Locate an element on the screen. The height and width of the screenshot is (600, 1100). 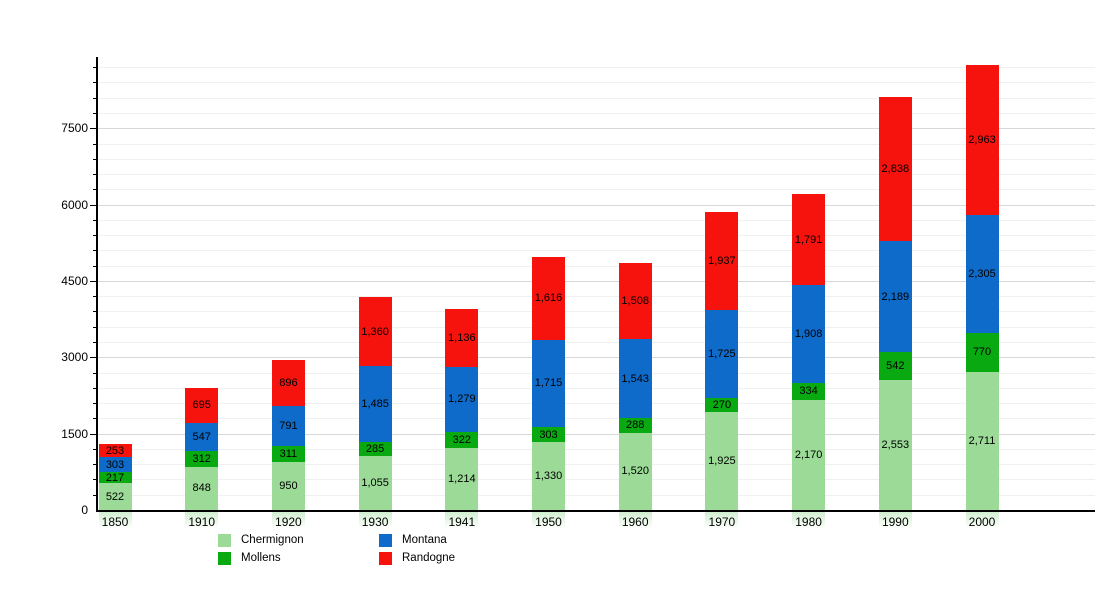
y-axis-tick-label: 6000 is located at coordinates (74, 204).